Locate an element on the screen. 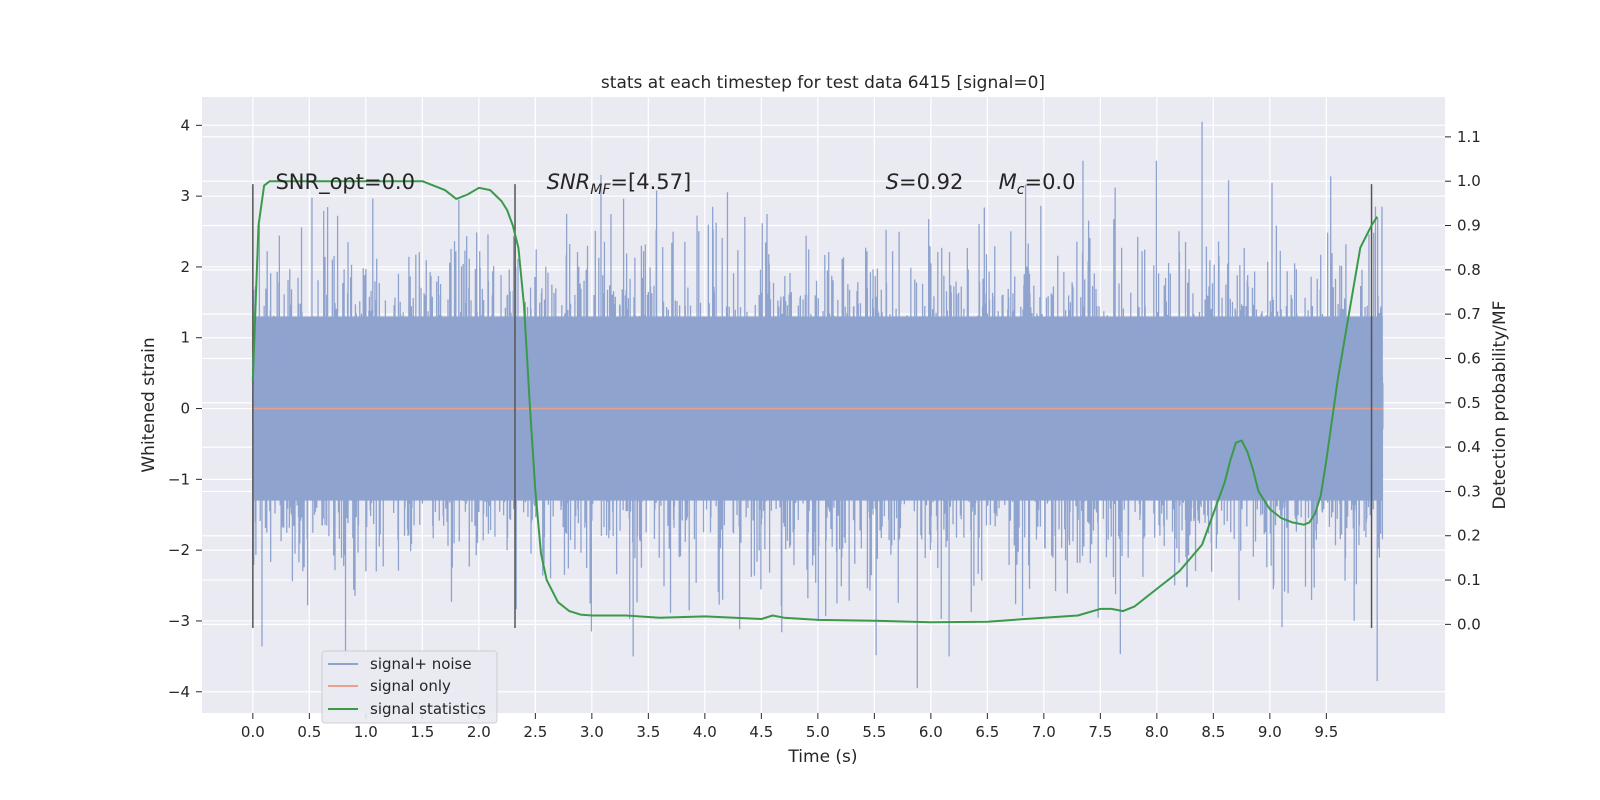 The width and height of the screenshot is (1600, 800). x-tick-label-16: 8.0 is located at coordinates (1157, 732).